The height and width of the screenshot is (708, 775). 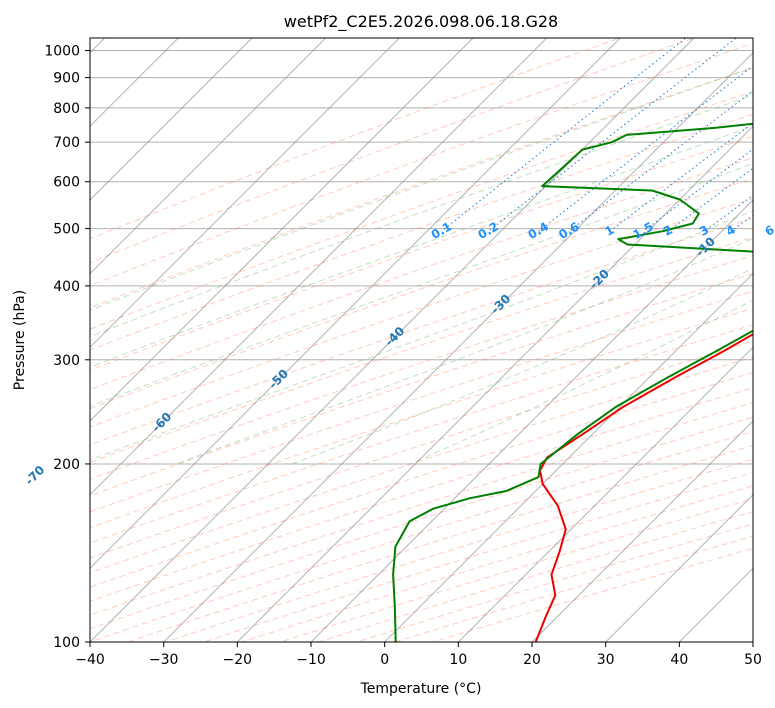 I want to click on x-tick-label: 50, so click(x=753, y=660).